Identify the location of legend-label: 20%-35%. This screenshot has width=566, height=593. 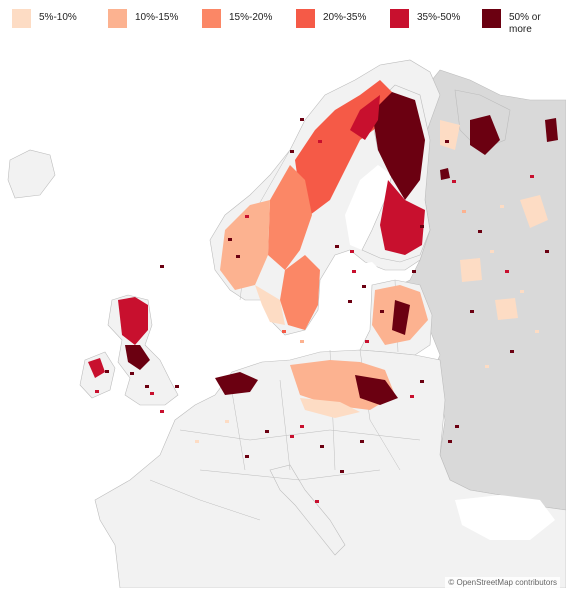
(345, 17).